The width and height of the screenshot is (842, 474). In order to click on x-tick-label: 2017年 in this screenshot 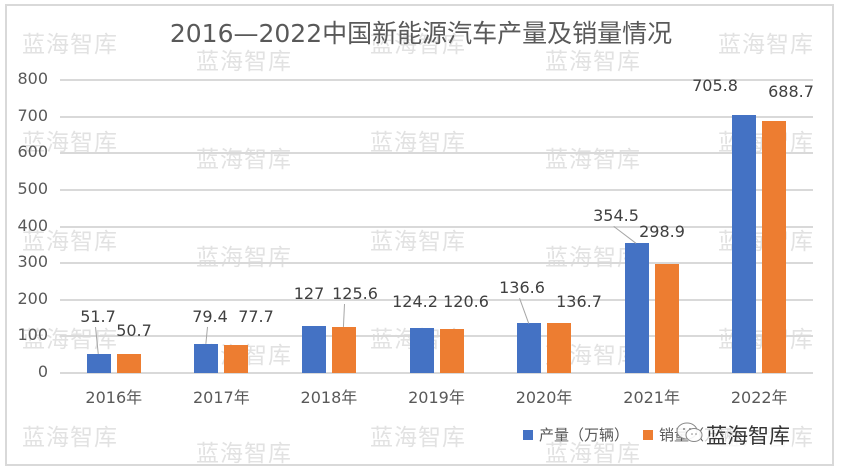, I will do `click(221, 397)`.